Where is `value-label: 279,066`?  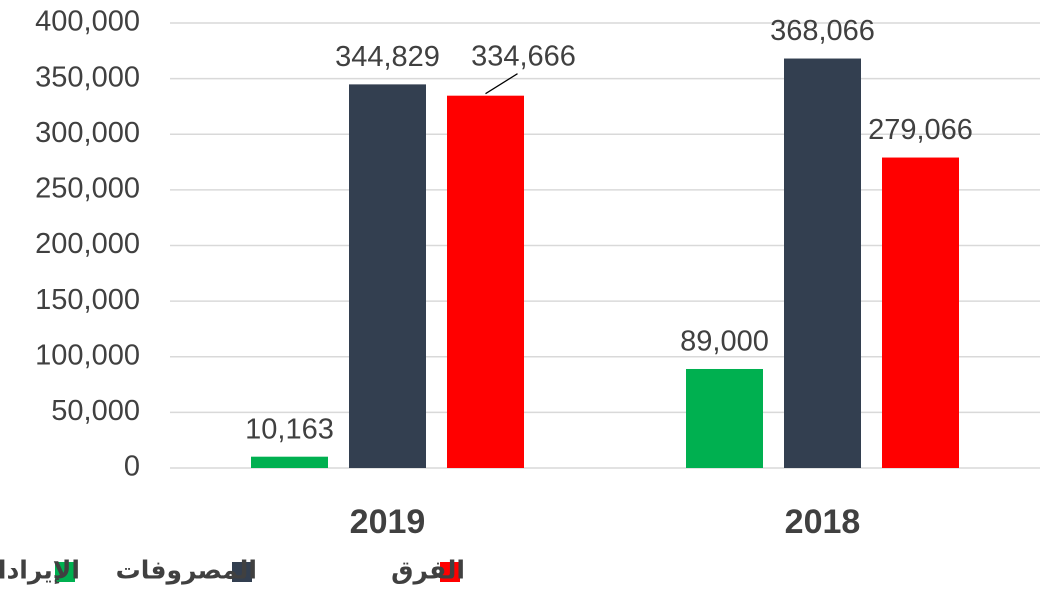 value-label: 279,066 is located at coordinates (920, 130).